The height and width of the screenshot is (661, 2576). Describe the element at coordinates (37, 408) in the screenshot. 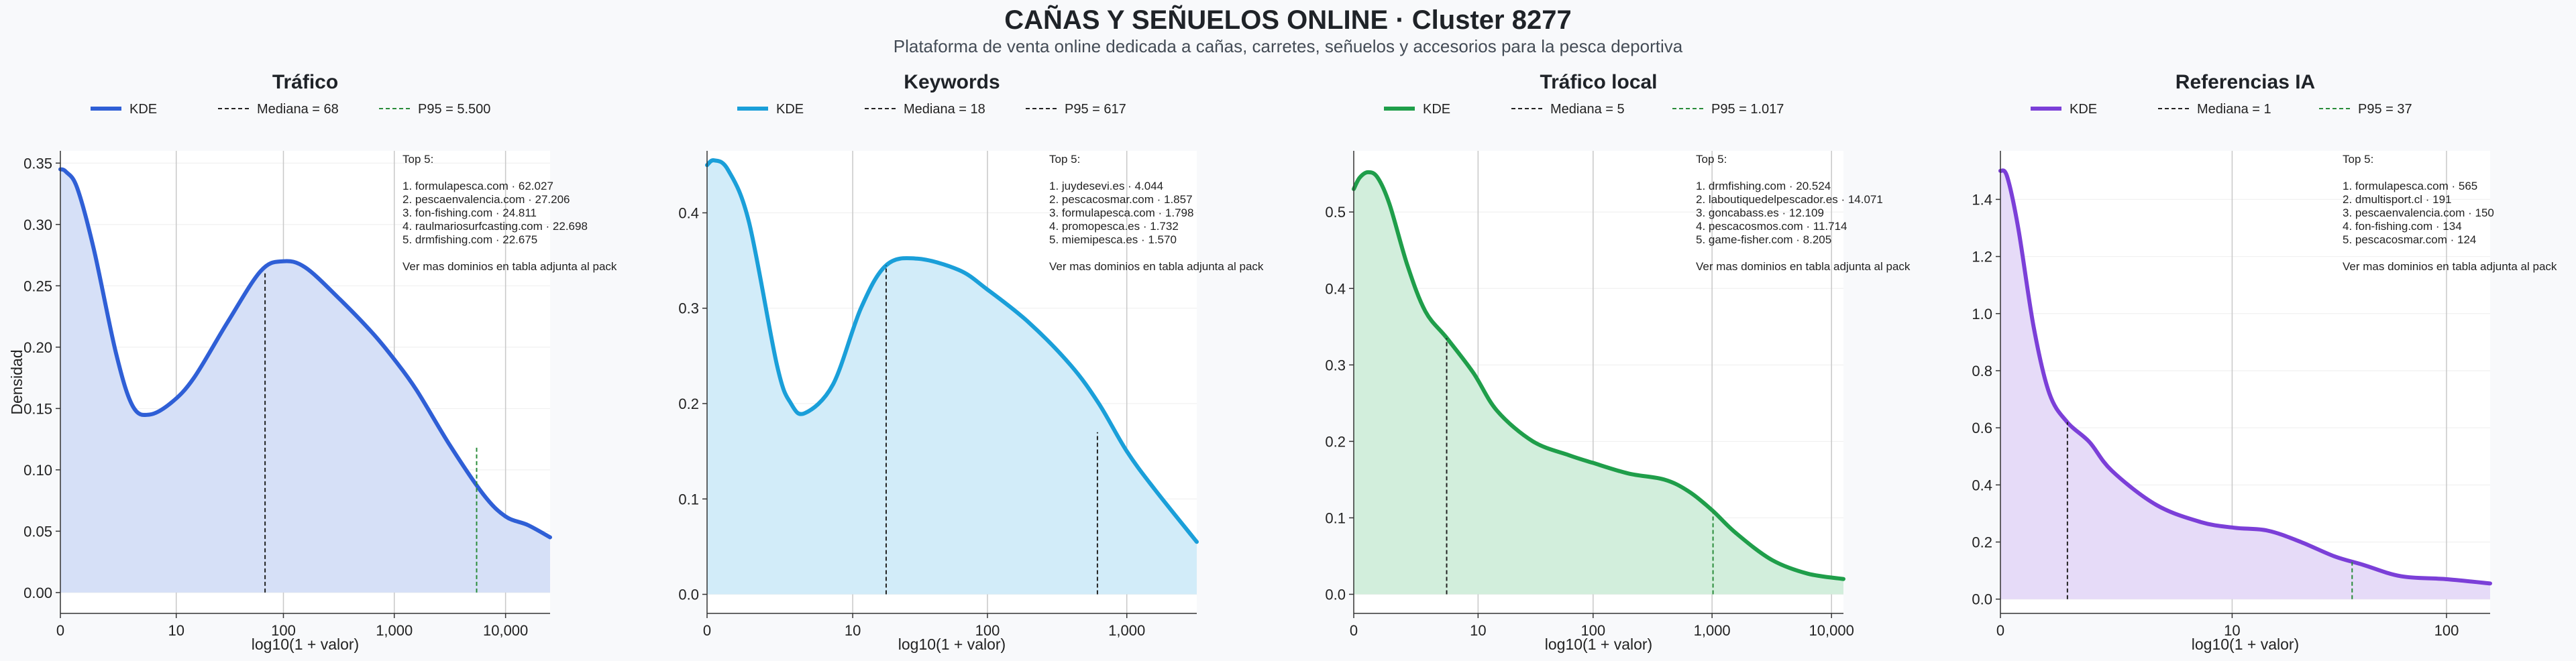

I see `y-tick-label: 0.15` at that location.